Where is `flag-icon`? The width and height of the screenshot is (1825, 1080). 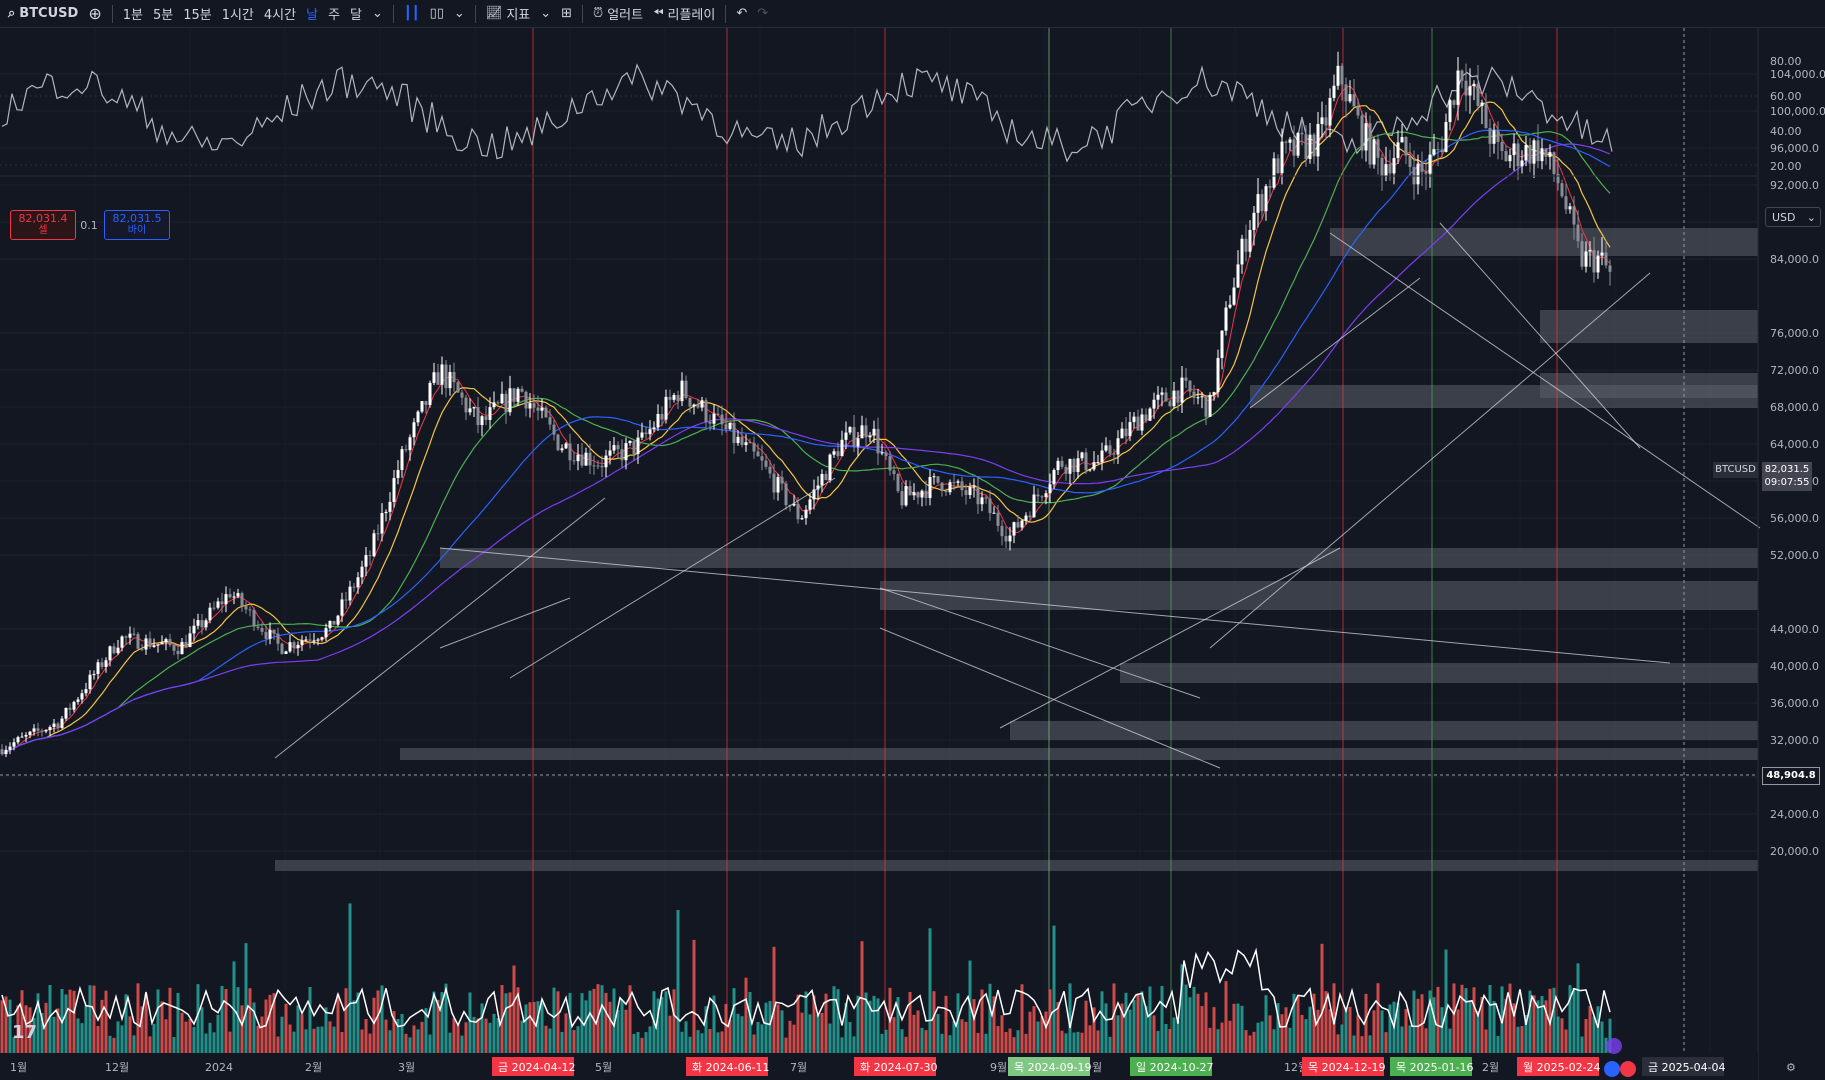 flag-icon is located at coordinates (1612, 1069).